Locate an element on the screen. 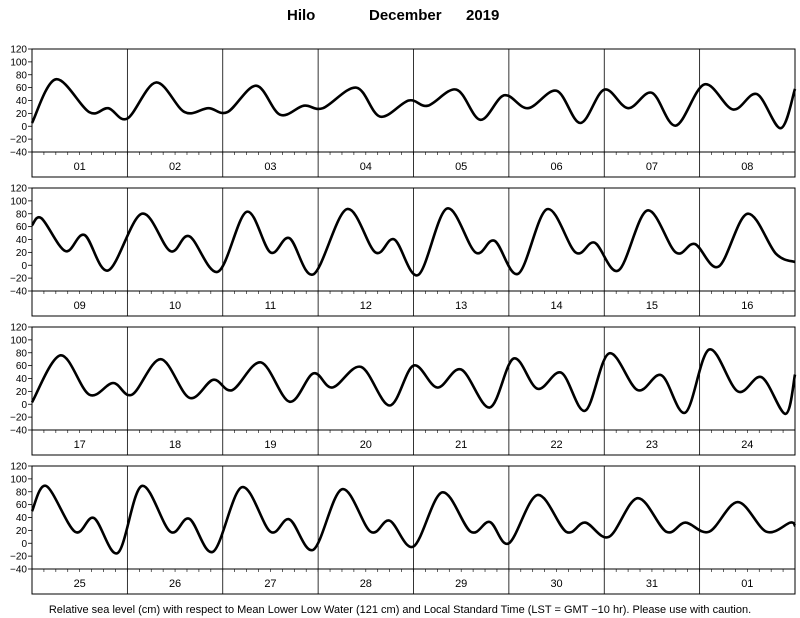  day-label: 09 is located at coordinates (80, 306).